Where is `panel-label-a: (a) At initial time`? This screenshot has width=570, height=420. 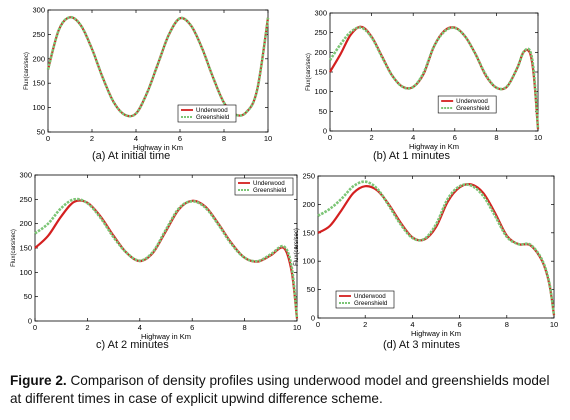
panel-label-a: (a) At initial time is located at coordinates (131, 156).